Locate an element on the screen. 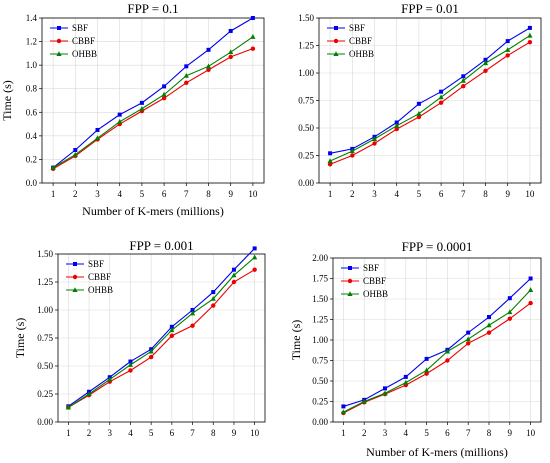 The image size is (550, 463). chart-3-series-ohbb is located at coordinates (161, 332).